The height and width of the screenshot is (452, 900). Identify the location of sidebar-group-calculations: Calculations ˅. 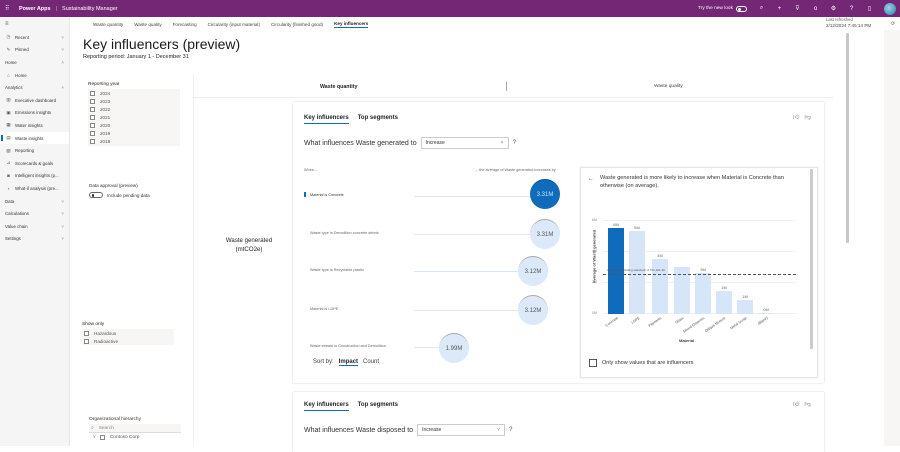
(34, 213).